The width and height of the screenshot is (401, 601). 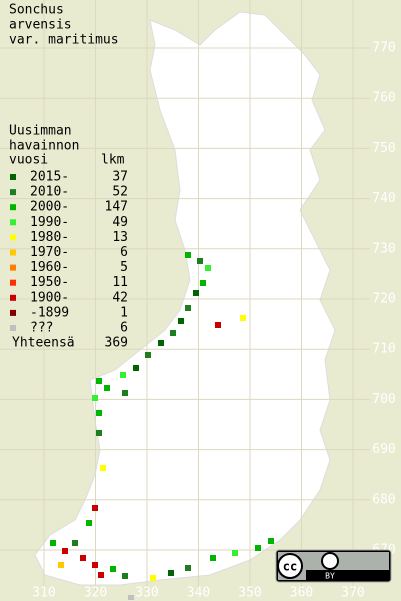 What do you see at coordinates (383, 98) in the screenshot?
I see `y-label: 760` at bounding box center [383, 98].